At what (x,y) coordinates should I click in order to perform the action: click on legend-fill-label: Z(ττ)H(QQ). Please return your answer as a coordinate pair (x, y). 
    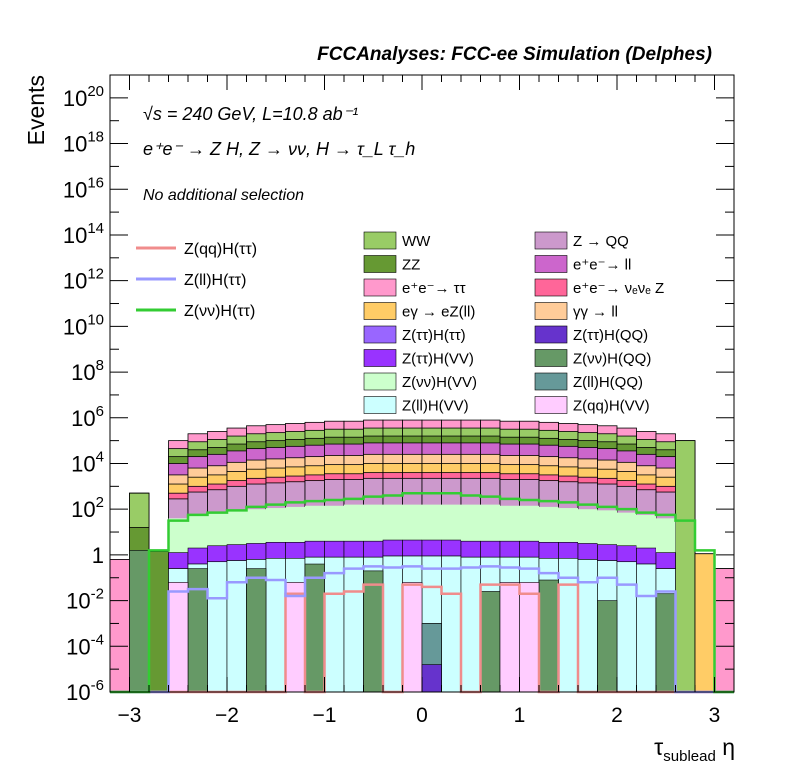
    Looking at the image, I should click on (610, 335).